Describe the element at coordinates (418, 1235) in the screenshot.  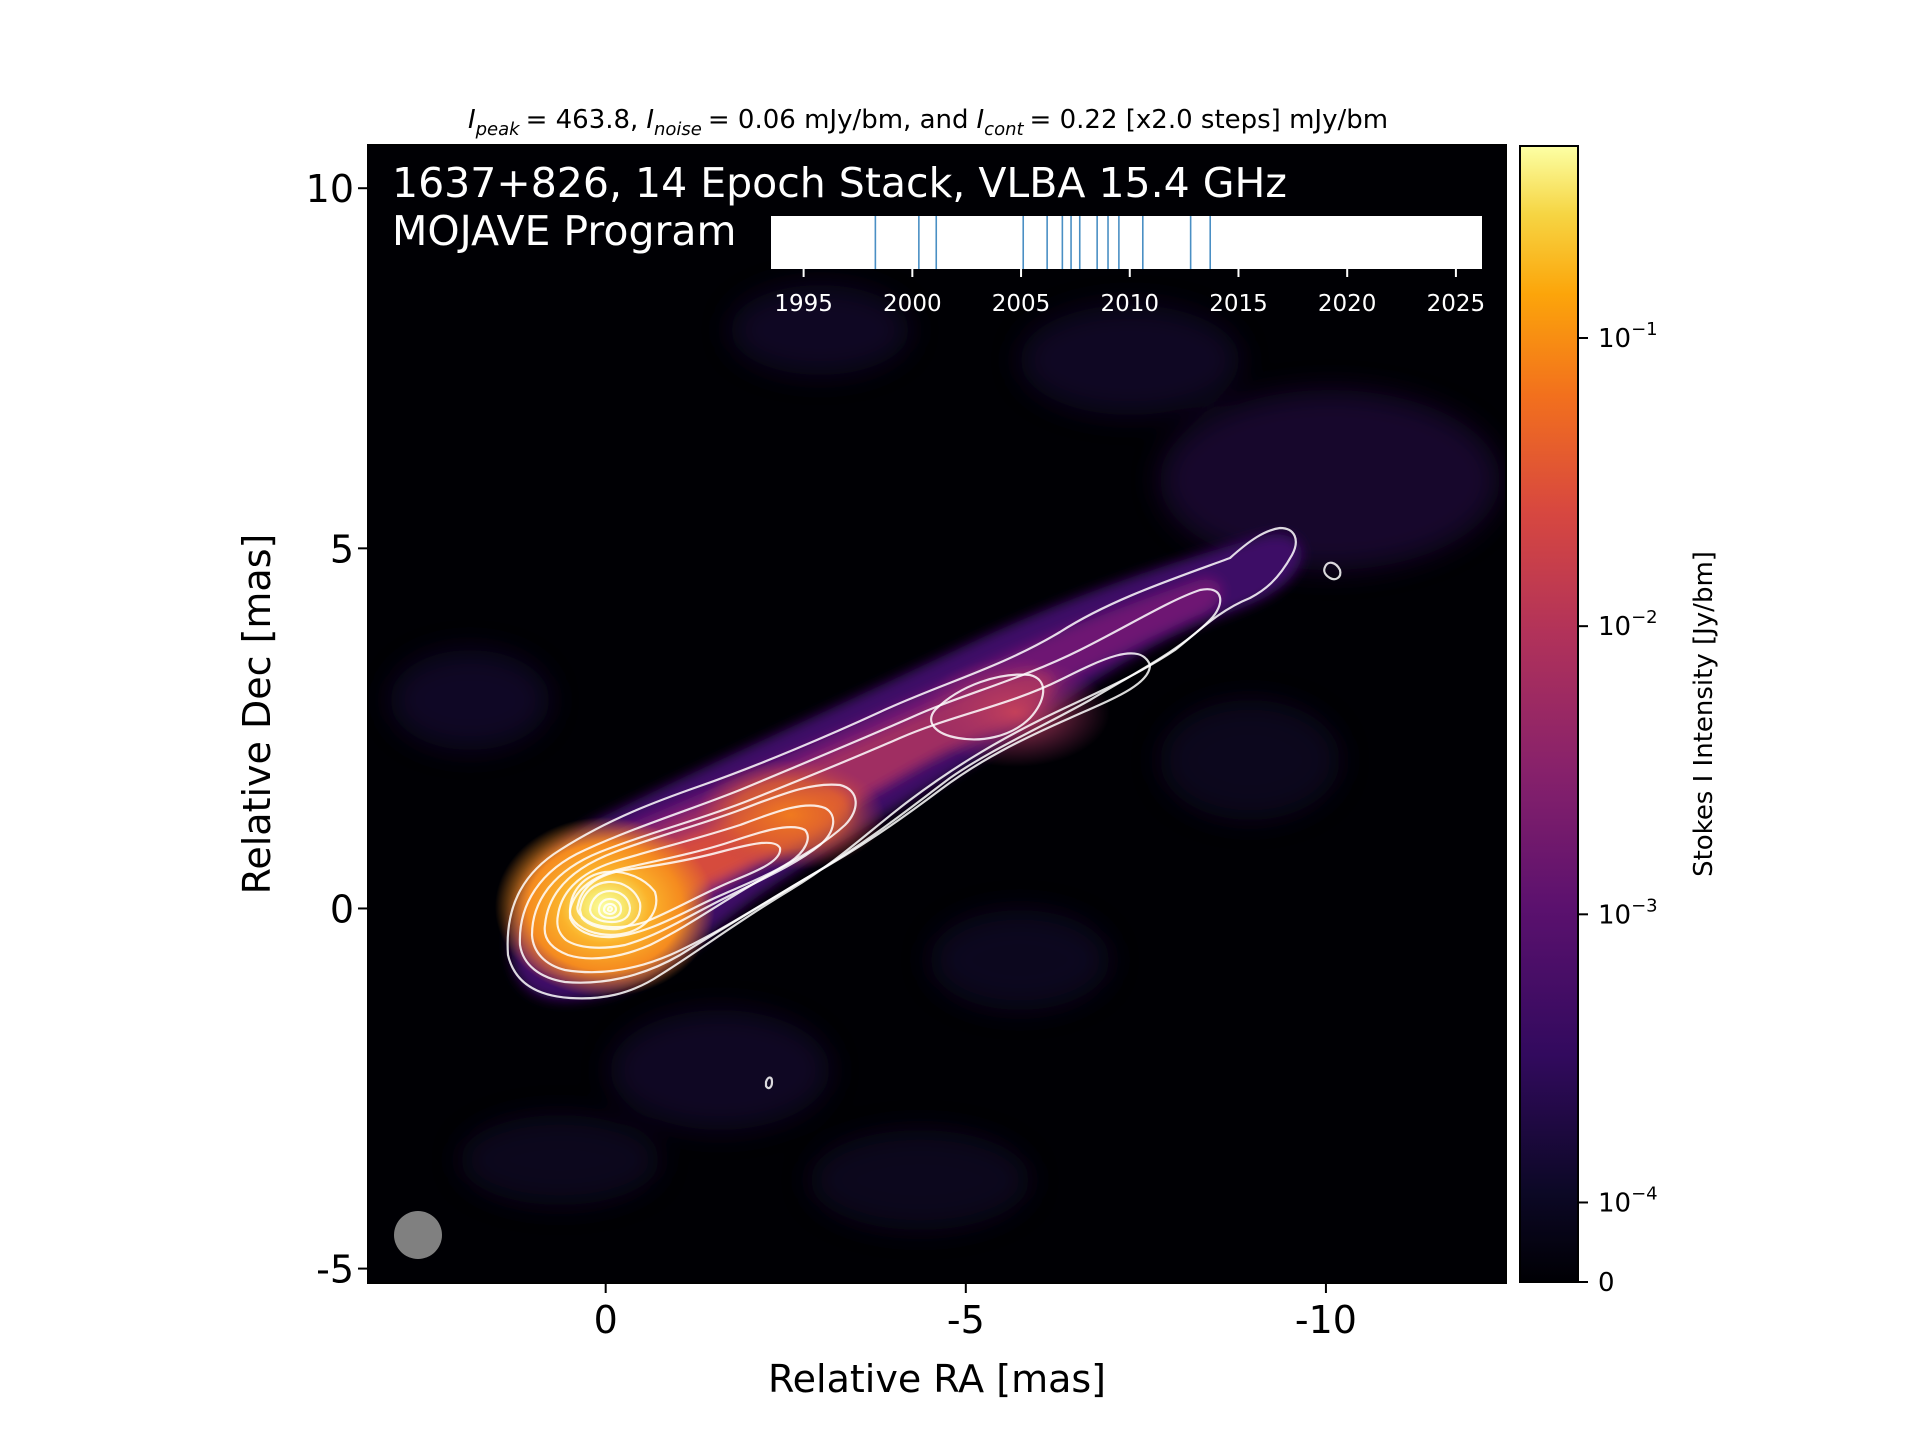
I see `beam-ellipse` at that location.